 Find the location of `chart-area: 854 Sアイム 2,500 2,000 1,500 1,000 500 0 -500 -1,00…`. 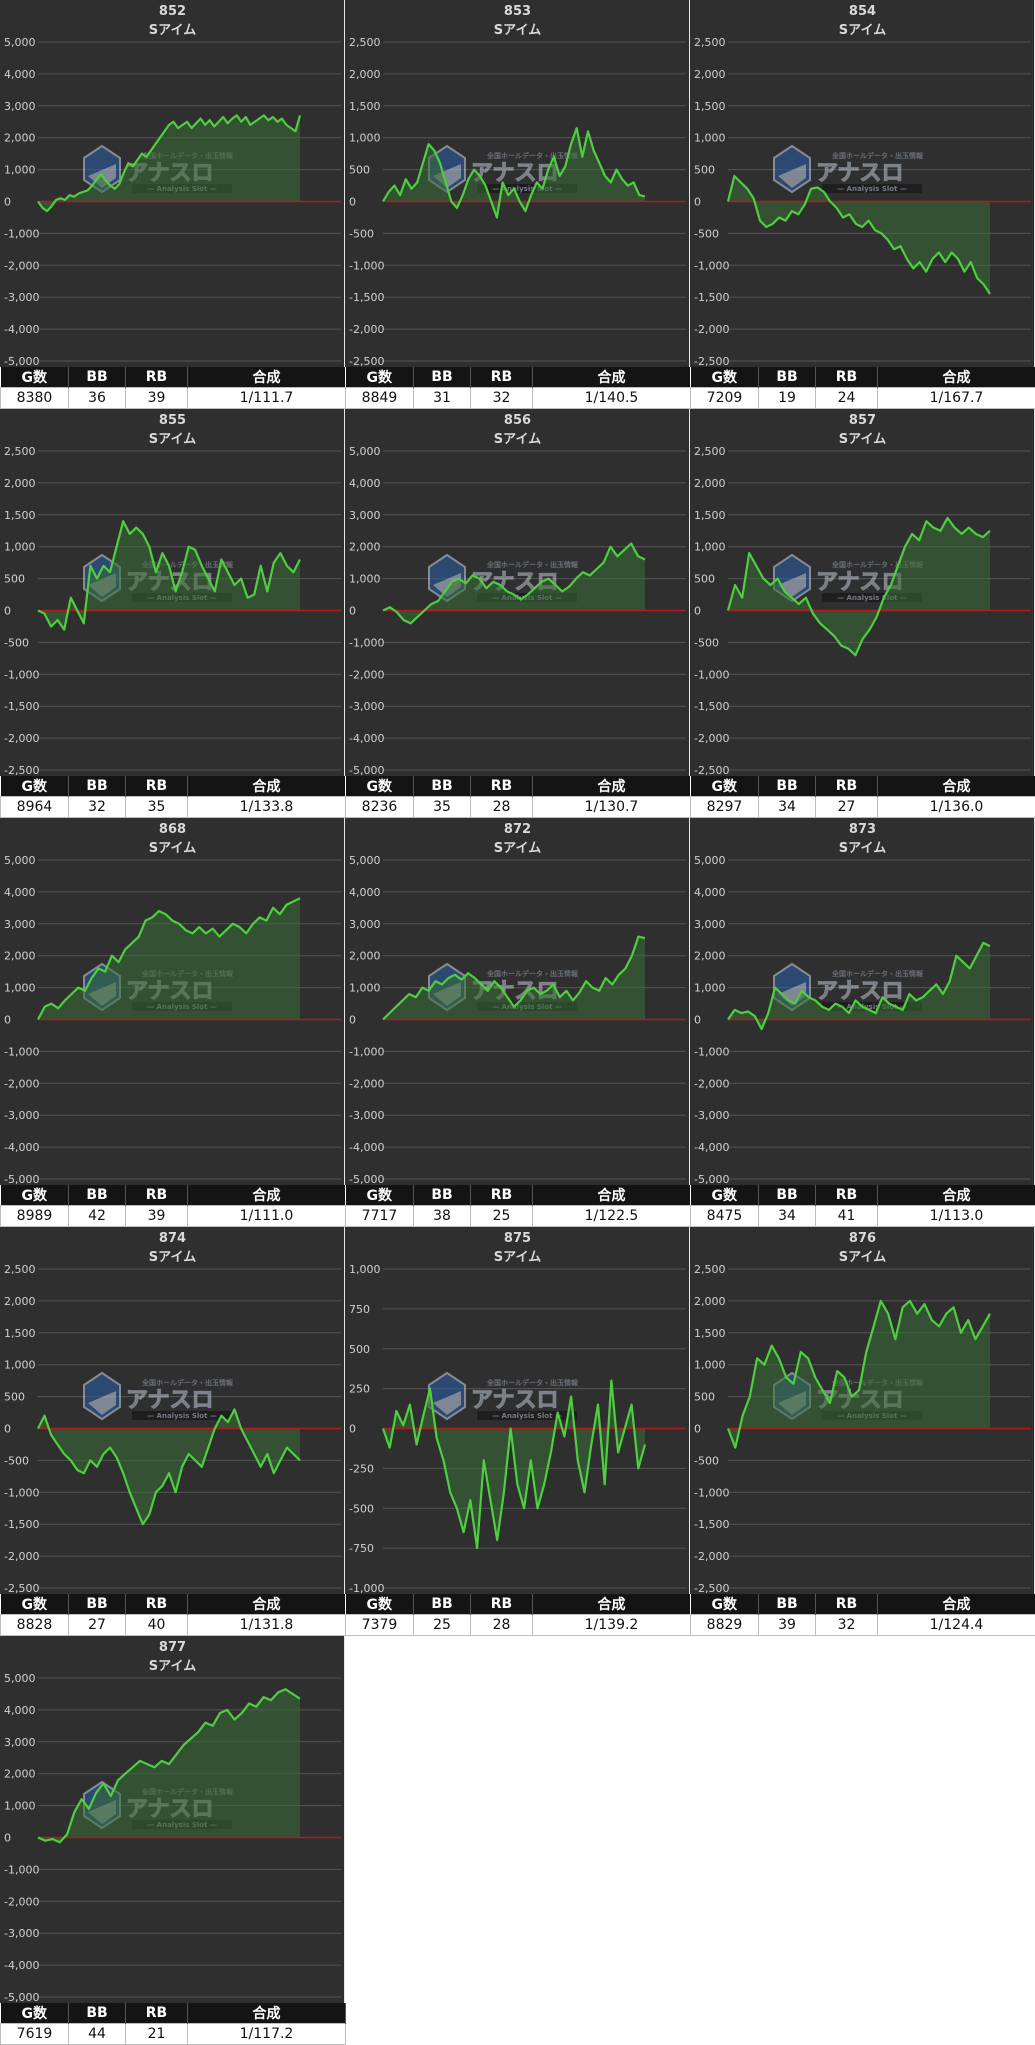

chart-area: 854 Sアイム 2,500 2,000 1,500 1,000 500 0 -500 -1,00… is located at coordinates (862, 183).